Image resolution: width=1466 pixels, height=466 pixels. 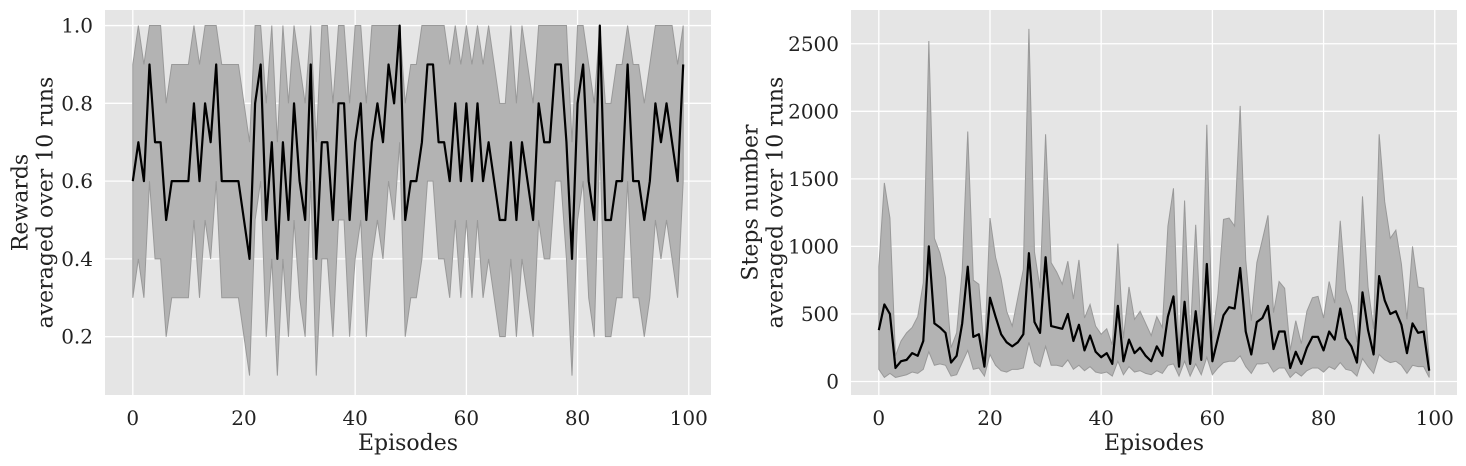 What do you see at coordinates (832, 381) in the screenshot?
I see `y-tick-label: 0` at bounding box center [832, 381].